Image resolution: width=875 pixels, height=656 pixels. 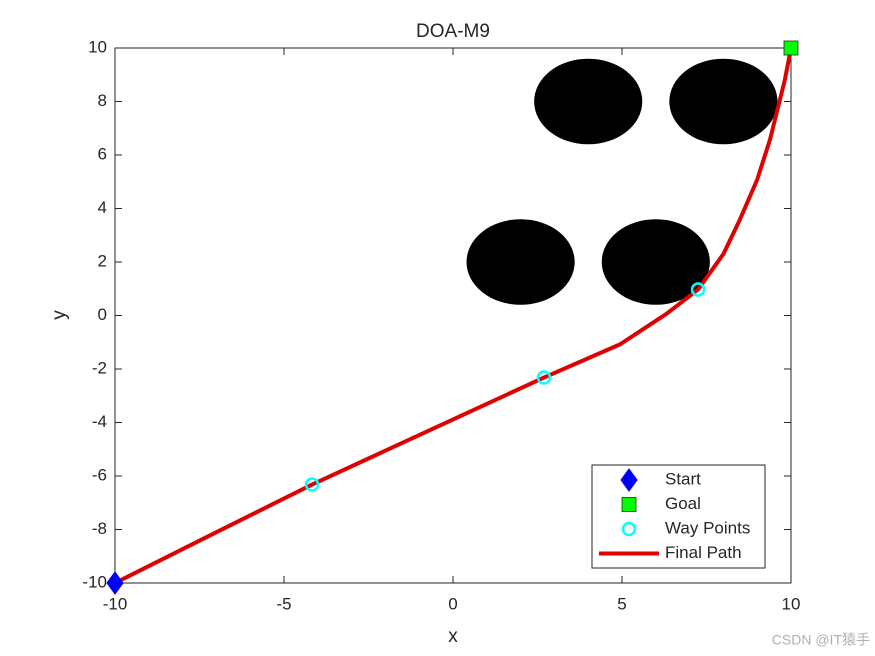 What do you see at coordinates (283, 603) in the screenshot?
I see `x-tick-label: -5` at bounding box center [283, 603].